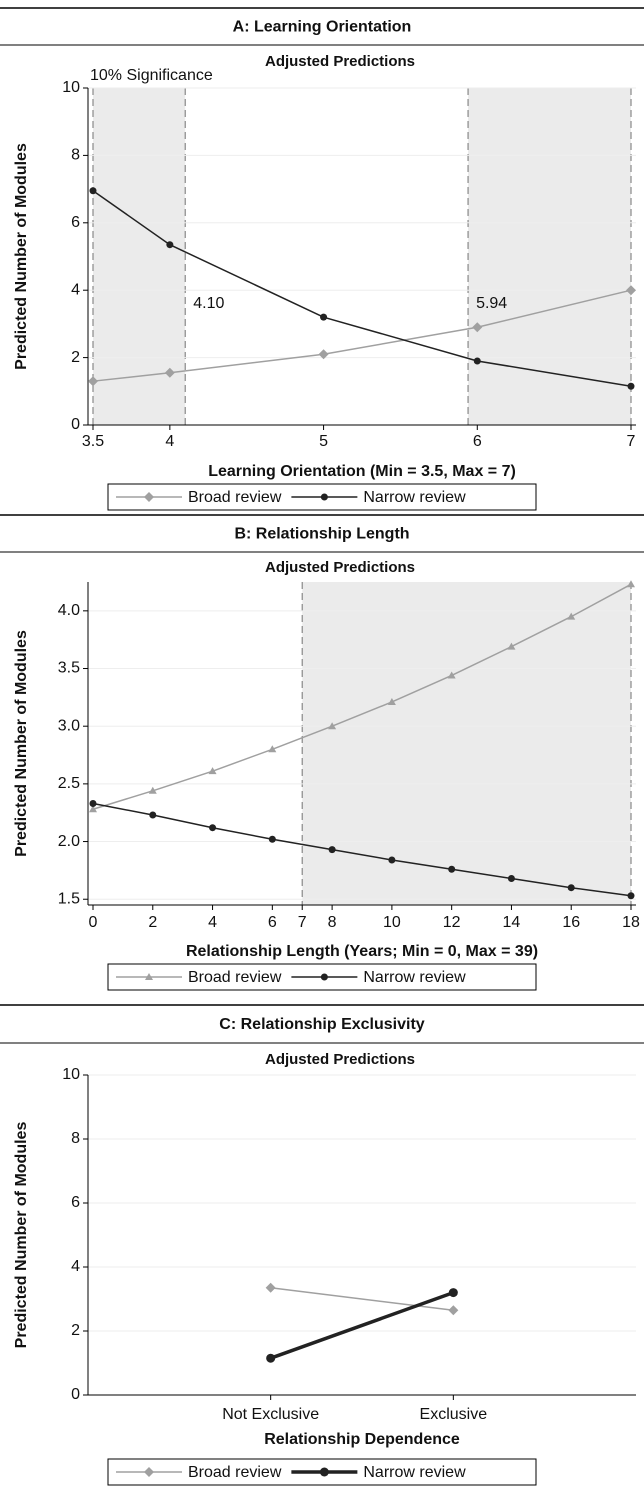 Image resolution: width=644 pixels, height=1502 pixels. Describe the element at coordinates (452, 922) in the screenshot. I see `x-tick-label: 12` at that location.